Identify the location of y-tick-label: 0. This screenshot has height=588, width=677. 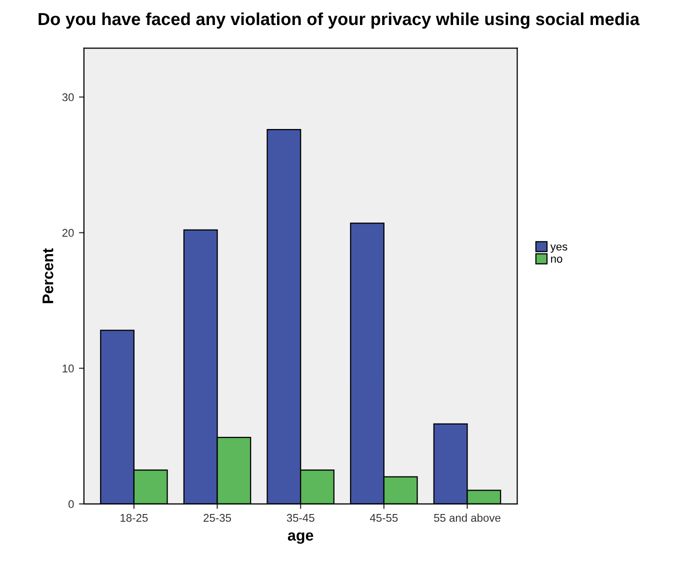
(71, 504).